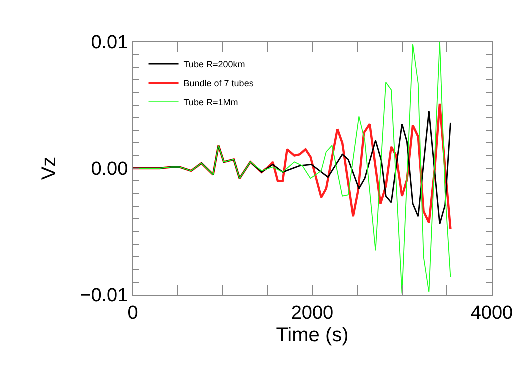  What do you see at coordinates (219, 83) in the screenshot?
I see `legend-label: Bundle of 7 tubes` at bounding box center [219, 83].